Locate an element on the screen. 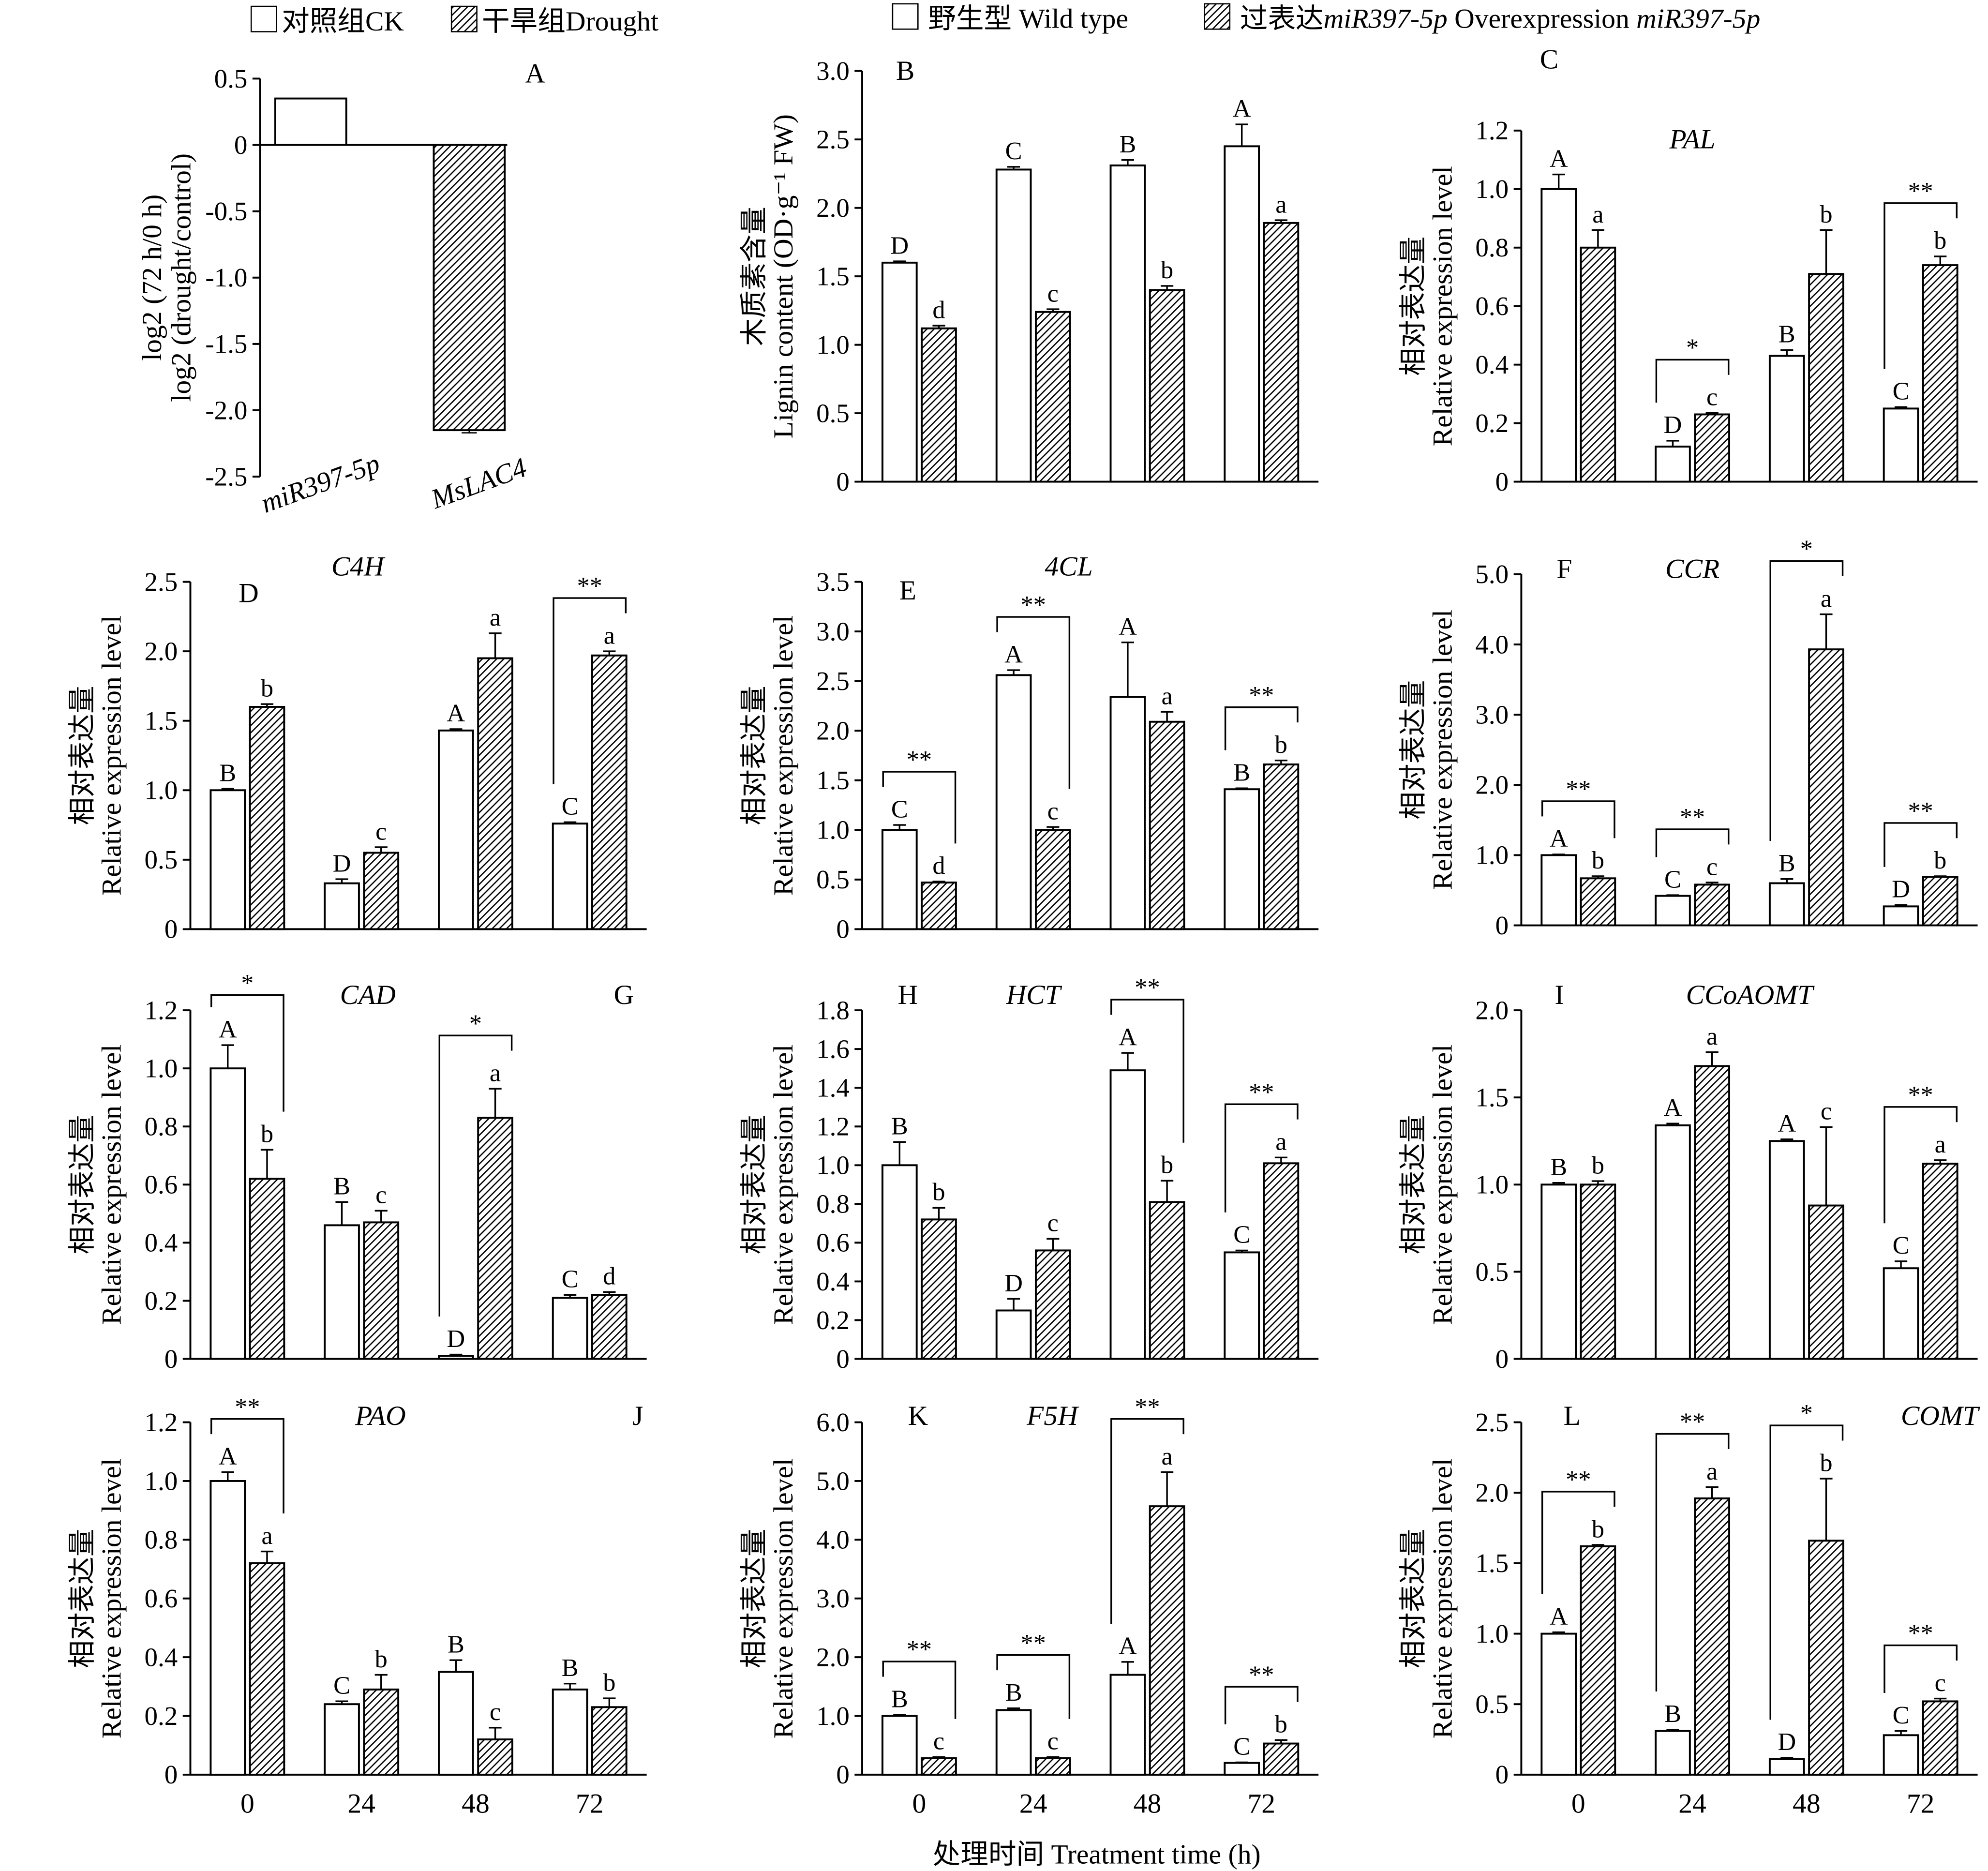 The image size is (1988, 1871). bar-mslac4 is located at coordinates (469, 288).